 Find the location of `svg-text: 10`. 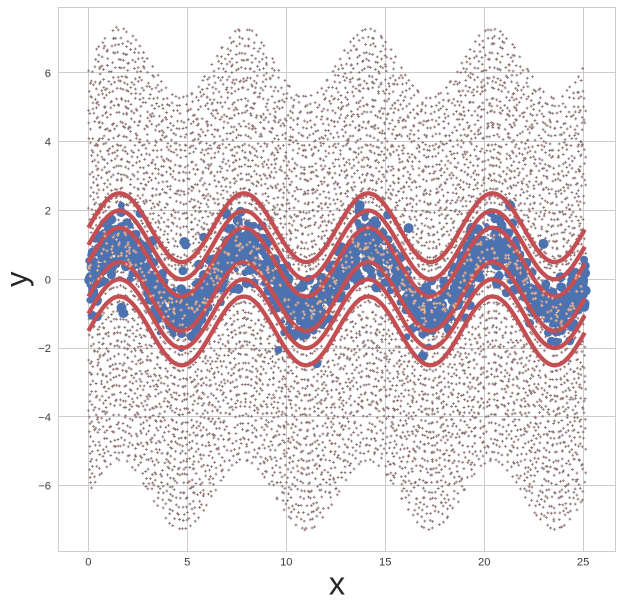

svg-text: 10 is located at coordinates (286, 563).